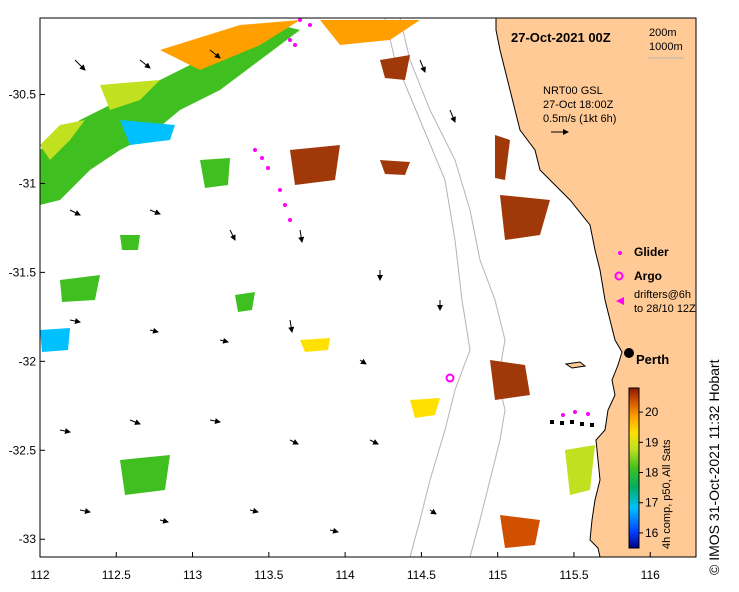 The width and height of the screenshot is (739, 592). I want to click on colorbar-tick-label: 17, so click(652, 503).